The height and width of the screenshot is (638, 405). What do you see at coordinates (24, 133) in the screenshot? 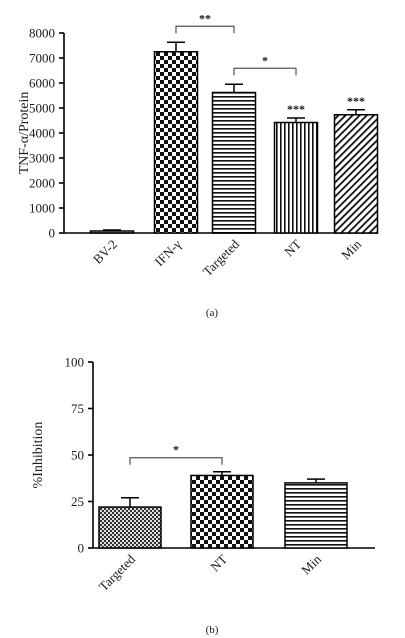
I see `y-axis-title-a: TNF-α/Protein` at bounding box center [24, 133].